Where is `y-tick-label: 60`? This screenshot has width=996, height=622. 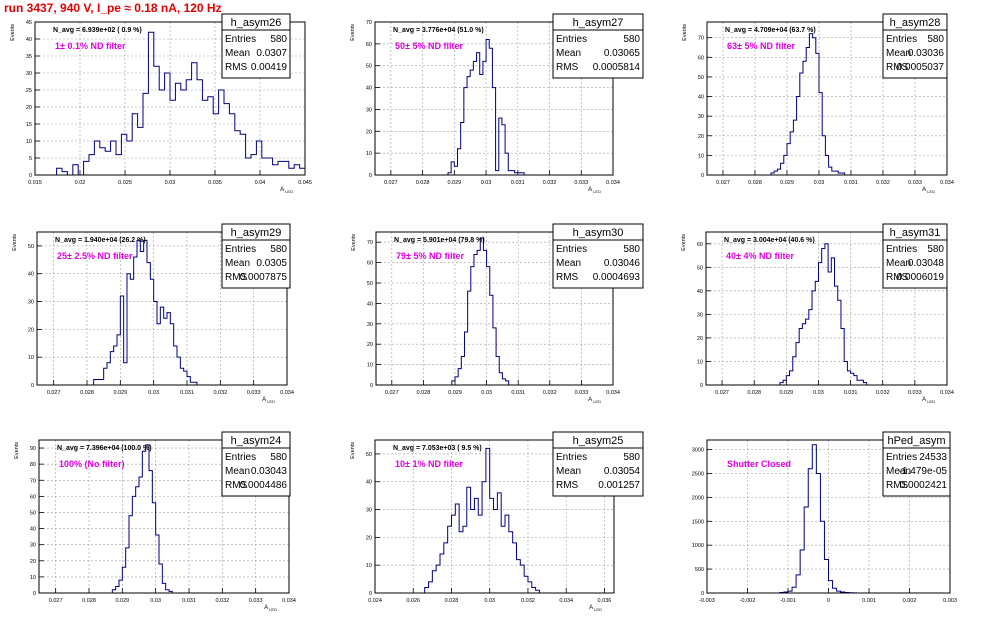 y-tick-label: 60 is located at coordinates (701, 58).